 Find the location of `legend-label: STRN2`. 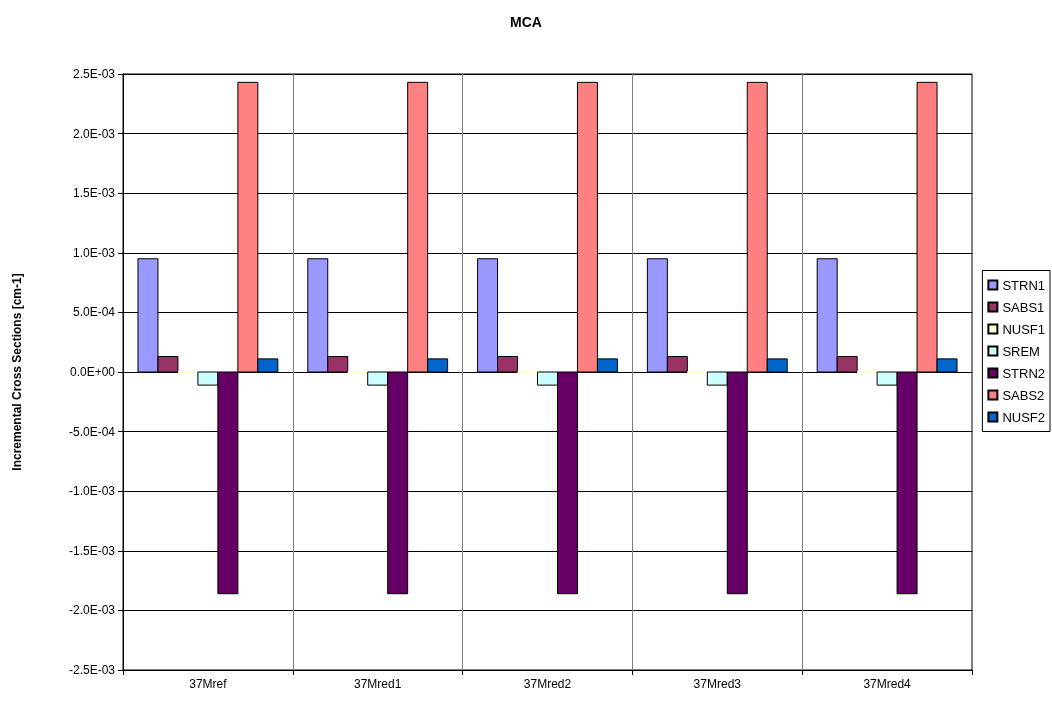

legend-label: STRN2 is located at coordinates (1024, 373).